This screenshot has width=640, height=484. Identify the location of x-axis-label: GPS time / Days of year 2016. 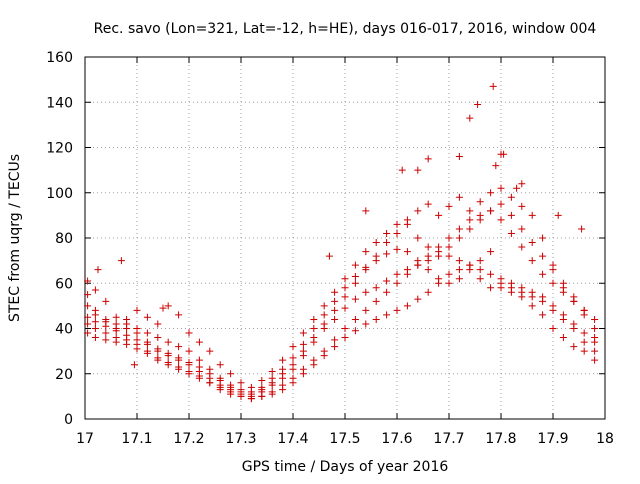
(345, 467).